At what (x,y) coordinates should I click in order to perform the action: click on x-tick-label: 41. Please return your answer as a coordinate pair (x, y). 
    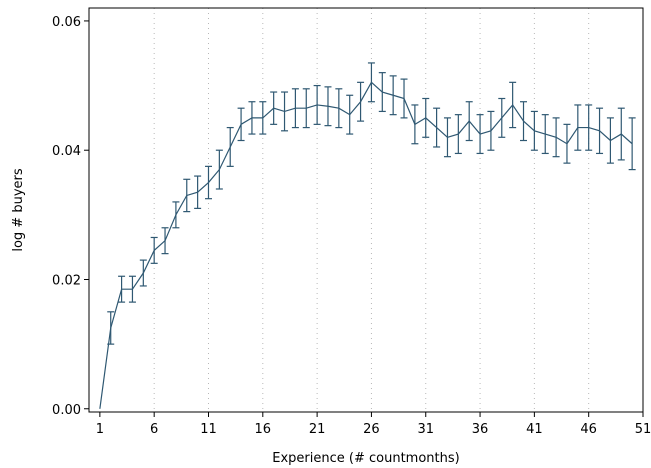
    Looking at the image, I should click on (534, 429).